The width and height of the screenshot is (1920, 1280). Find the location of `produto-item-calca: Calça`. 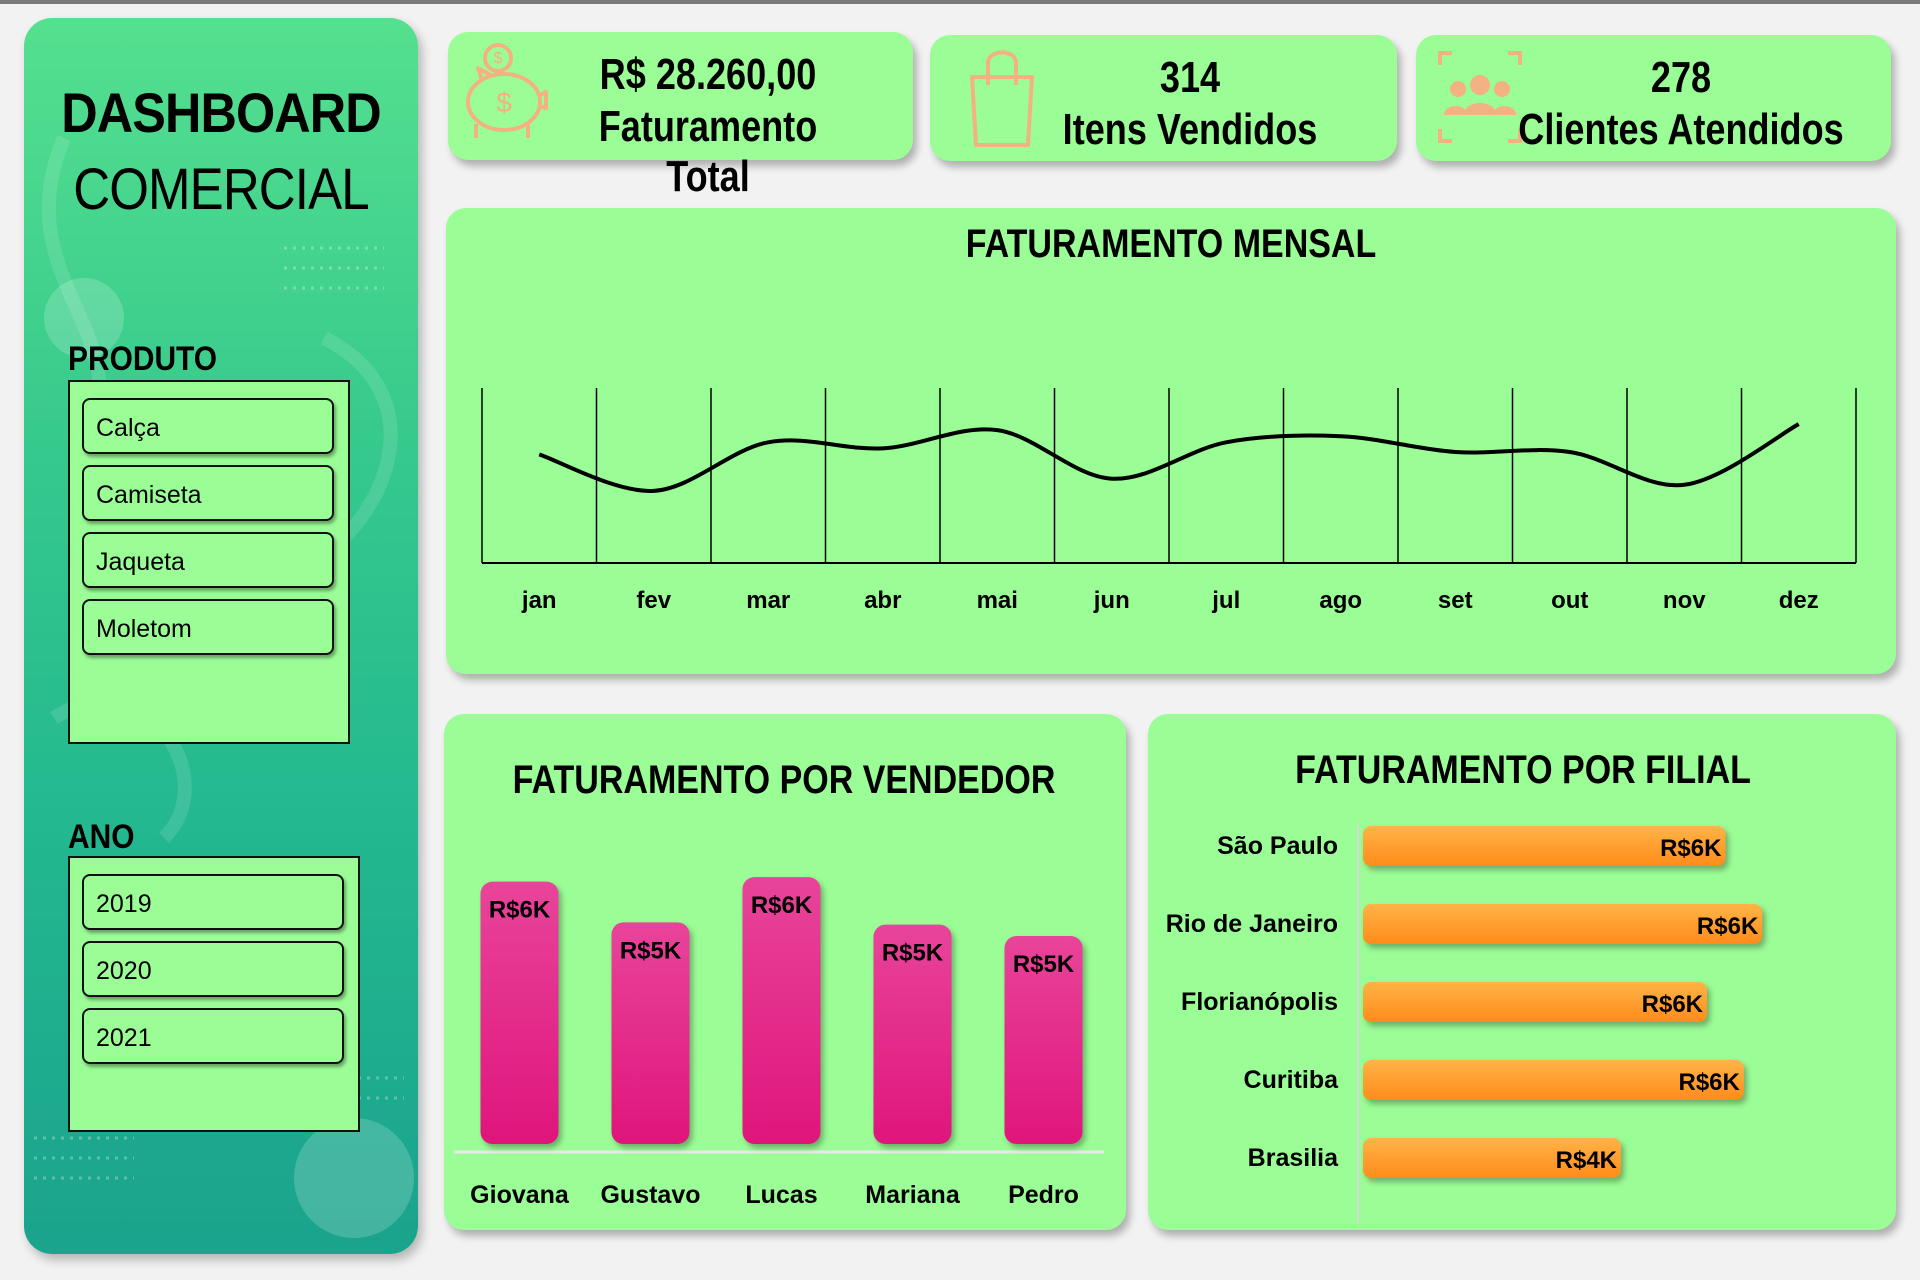

produto-item-calca: Calça is located at coordinates (208, 426).